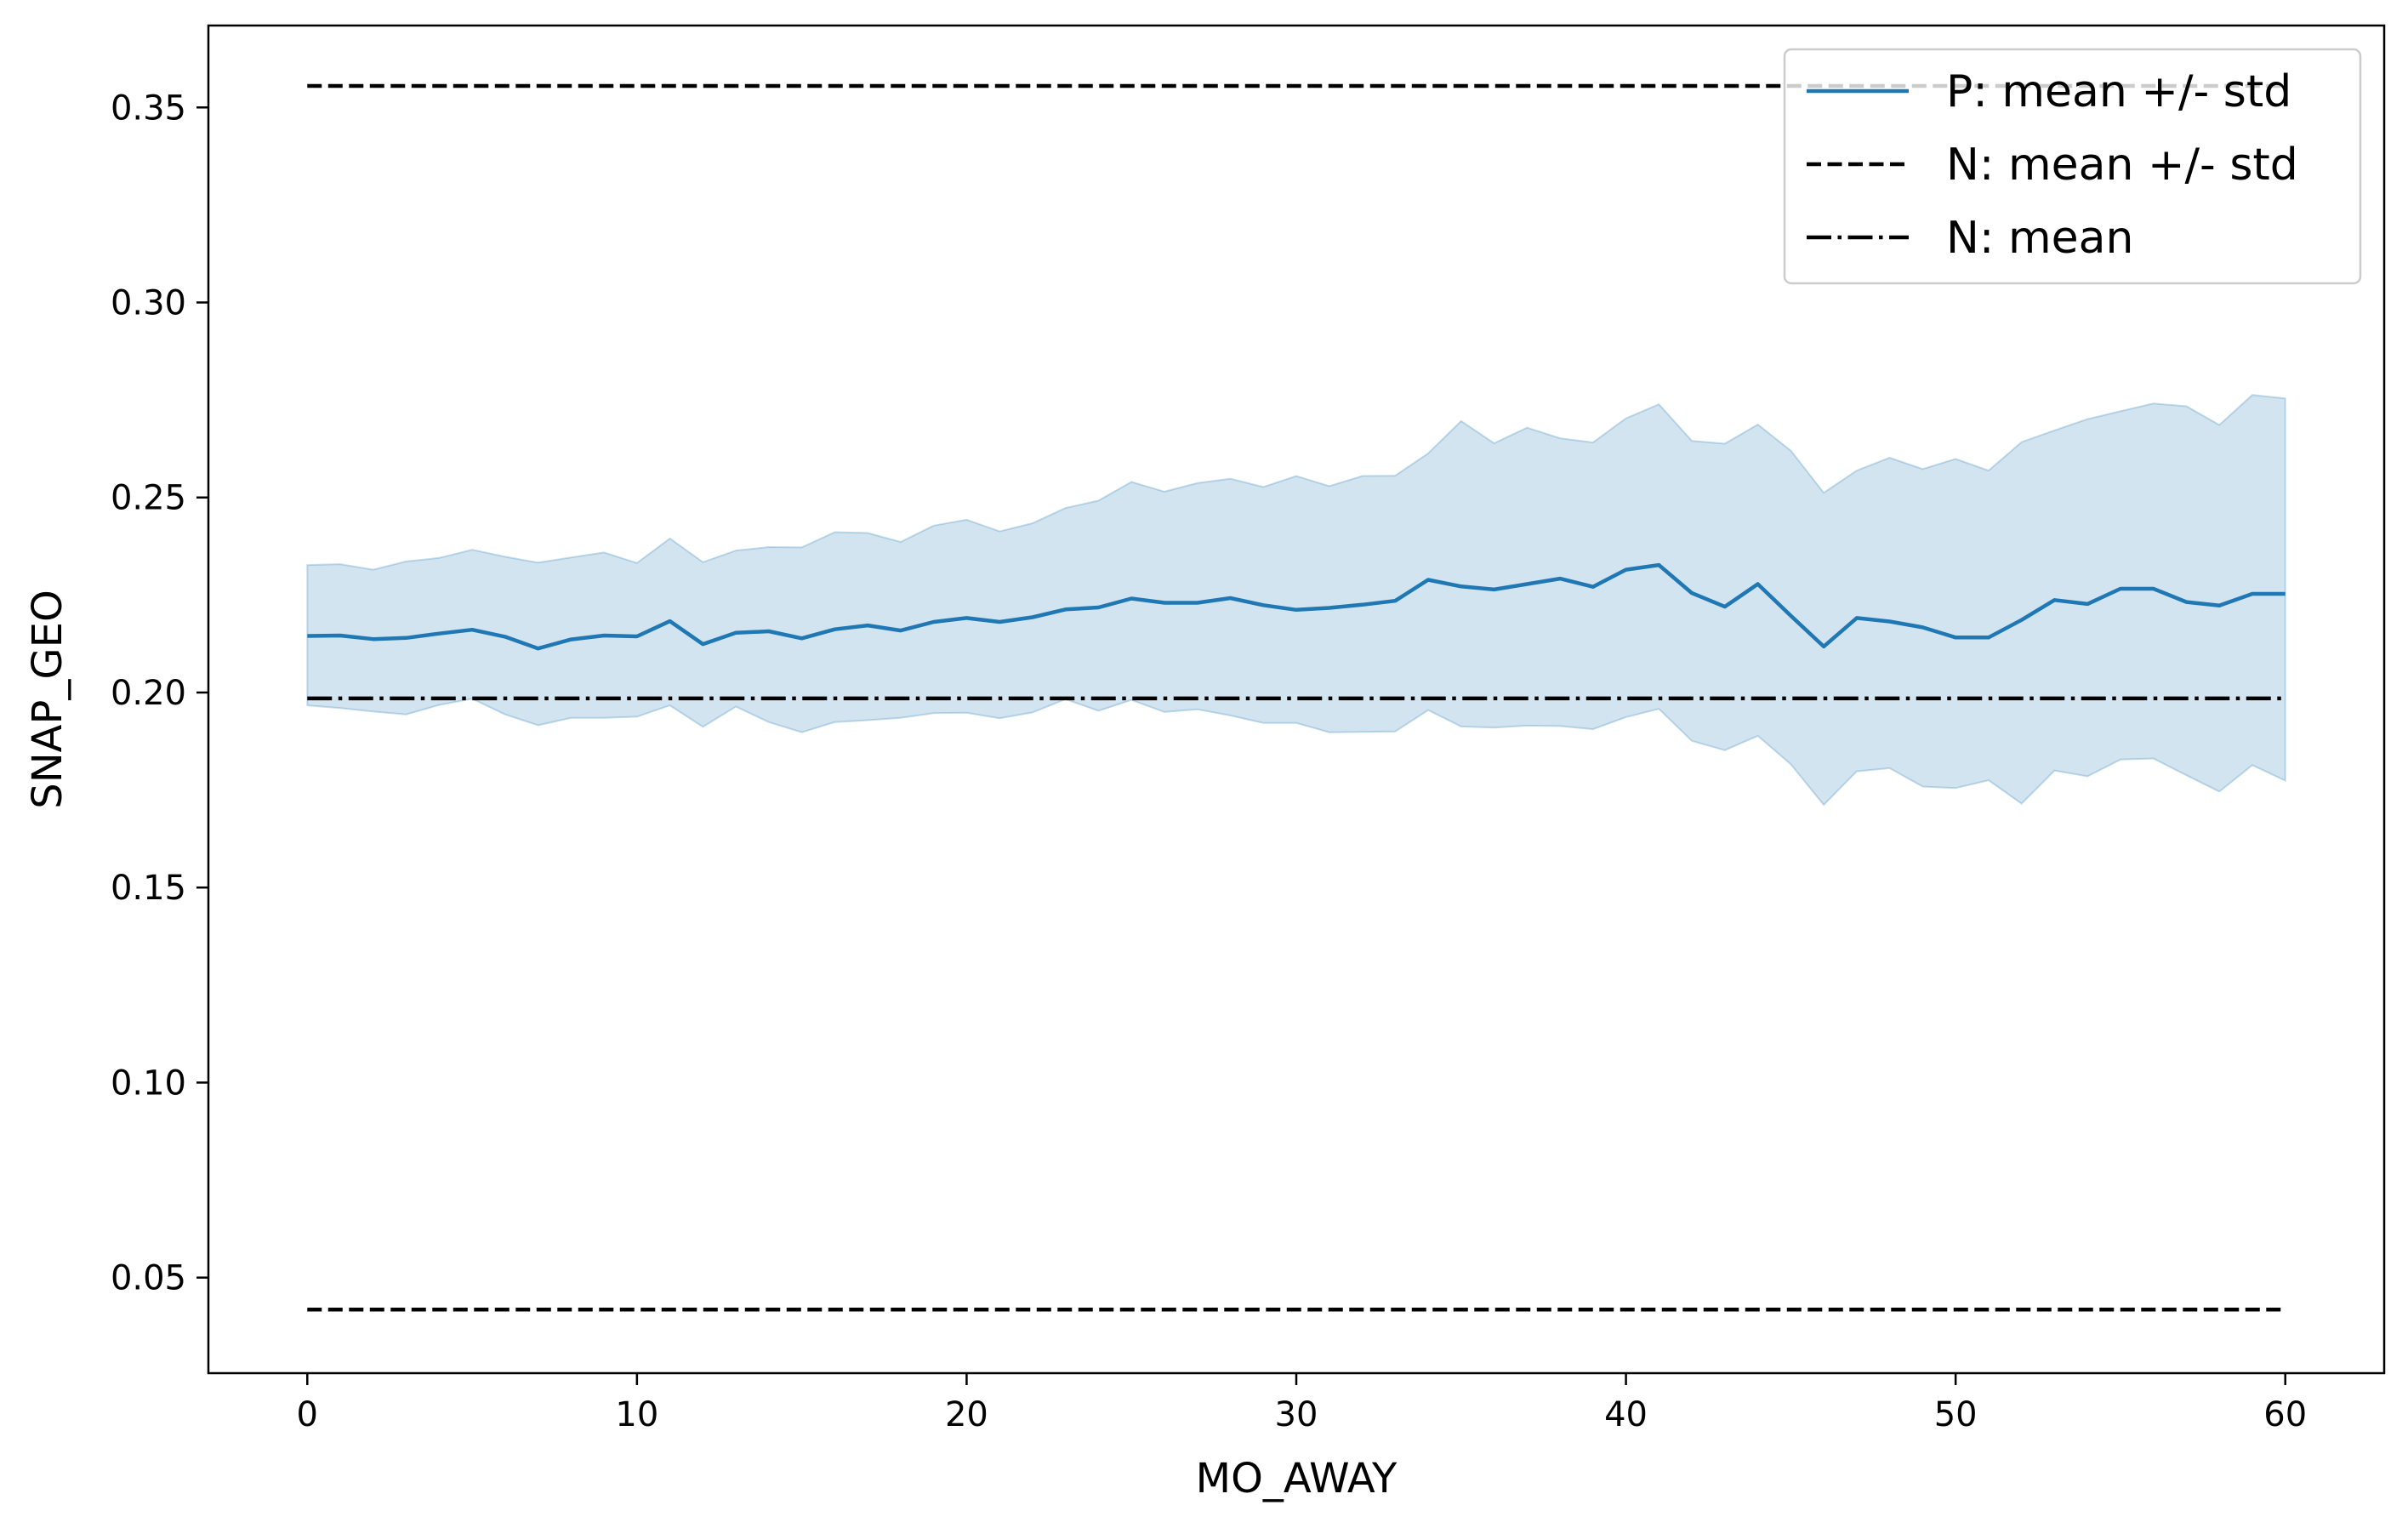 This screenshot has height=1528, width=2408. I want to click on y-tick-label: 0.30, so click(148, 303).